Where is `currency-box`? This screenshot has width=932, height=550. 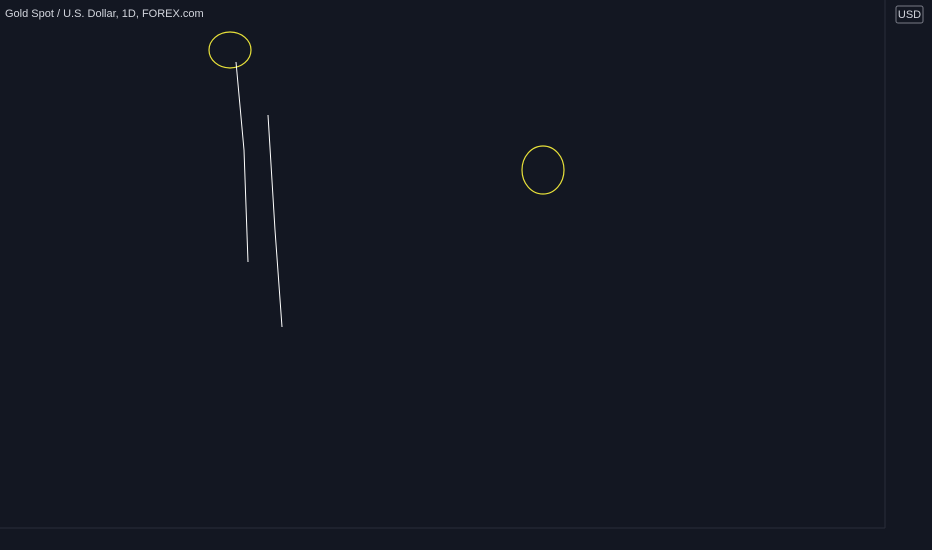 currency-box is located at coordinates (909, 14).